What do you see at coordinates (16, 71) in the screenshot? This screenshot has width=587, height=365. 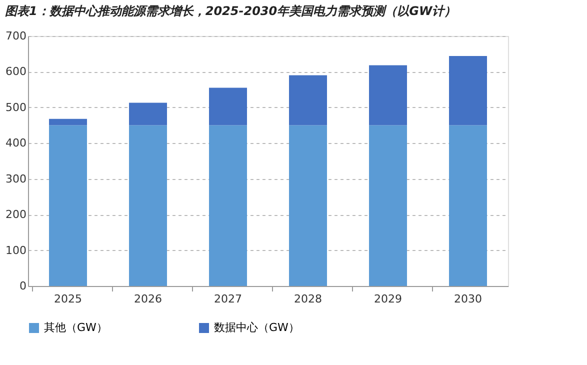 I see `y-tick-label: 600` at bounding box center [16, 71].